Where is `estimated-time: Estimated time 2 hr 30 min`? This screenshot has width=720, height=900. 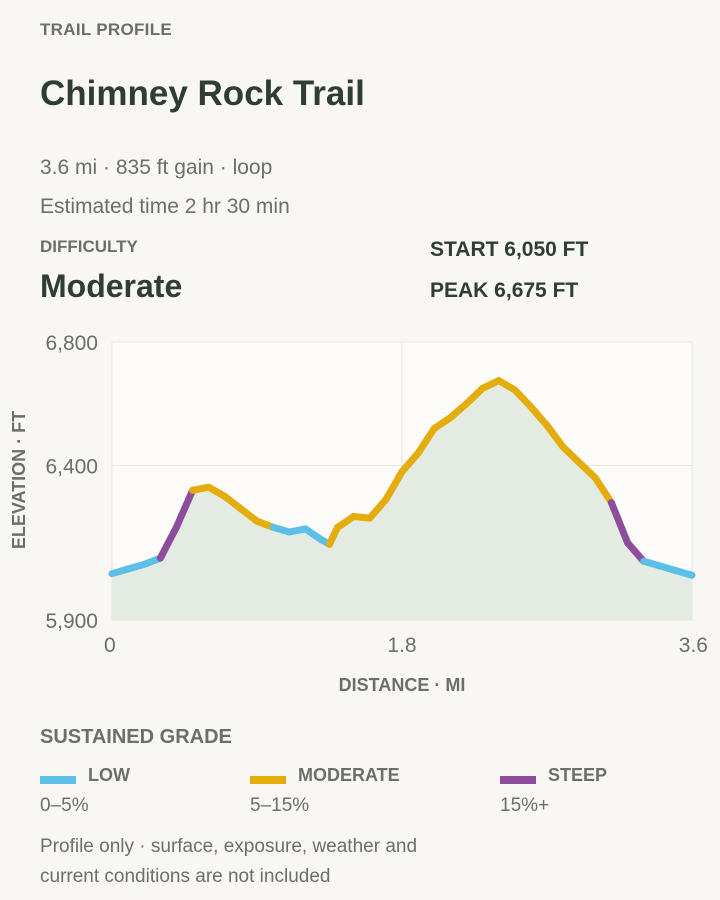 estimated-time: Estimated time 2 hr 30 min is located at coordinates (165, 206).